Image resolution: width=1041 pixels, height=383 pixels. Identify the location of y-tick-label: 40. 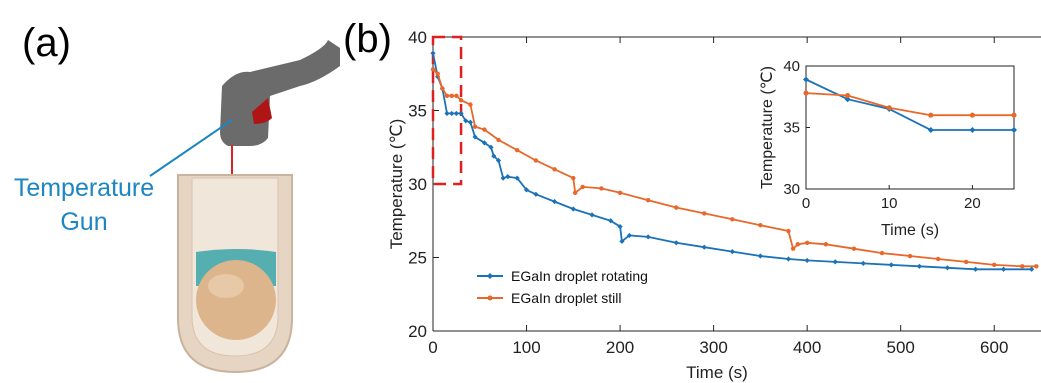
(417, 37).